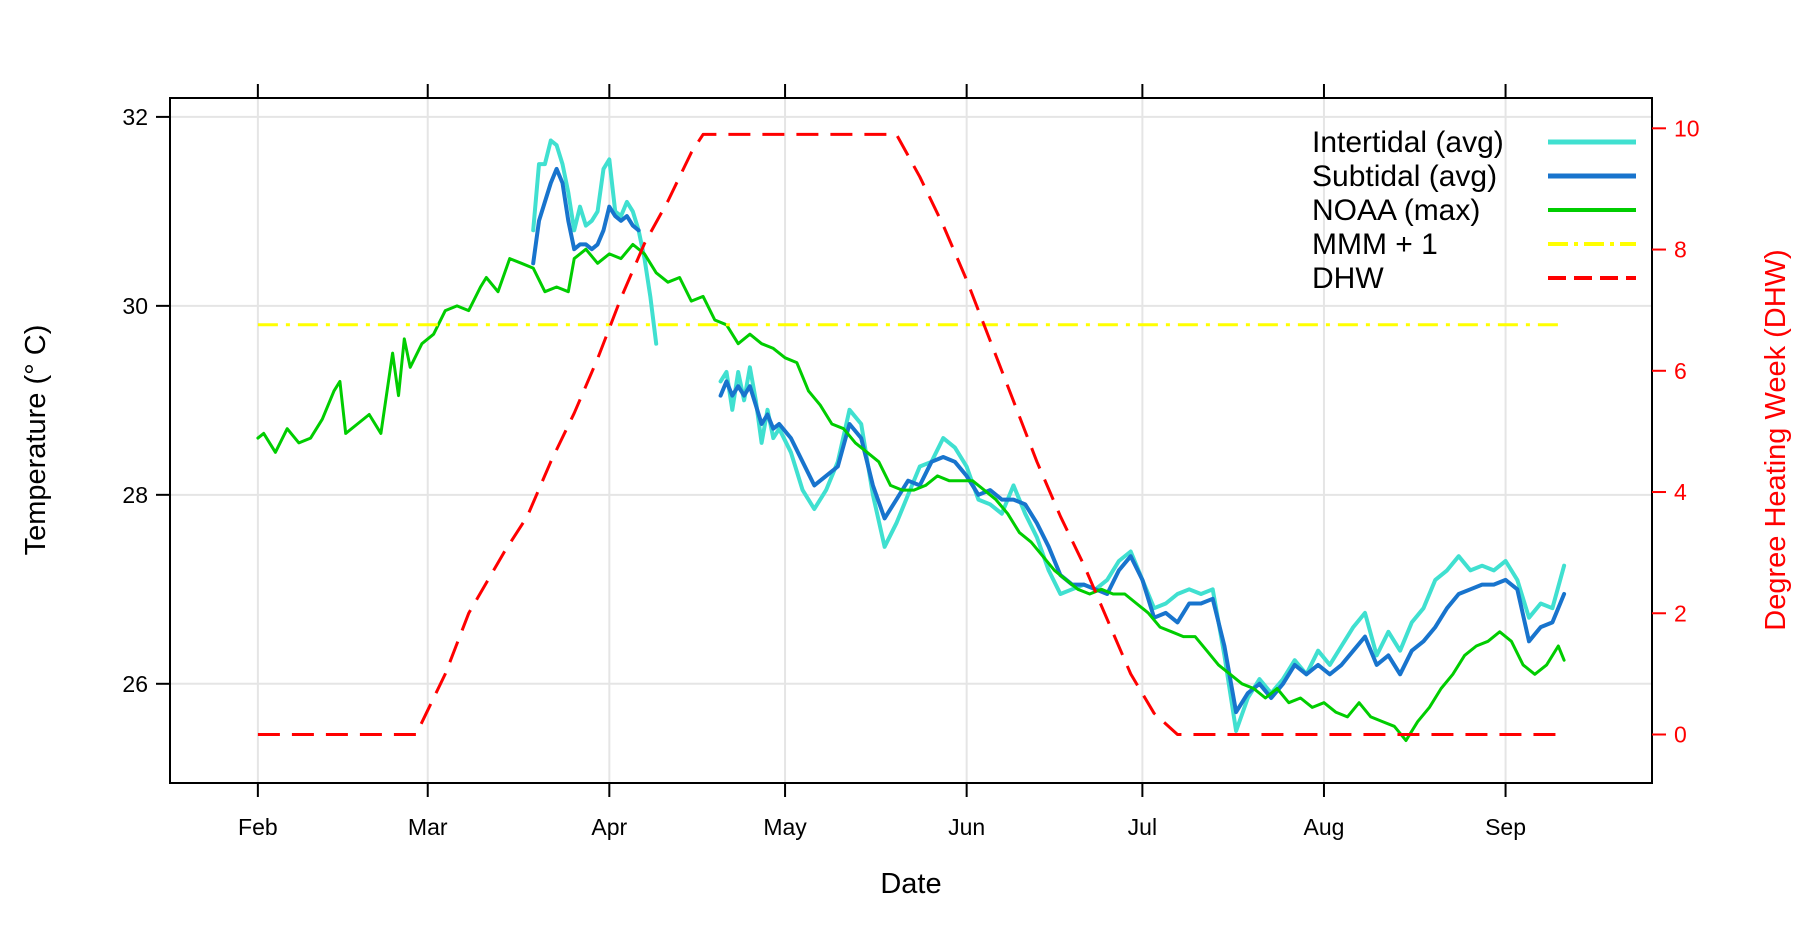  What do you see at coordinates (1375, 244) in the screenshot?
I see `legend-label-mmm: MMM + 1` at bounding box center [1375, 244].